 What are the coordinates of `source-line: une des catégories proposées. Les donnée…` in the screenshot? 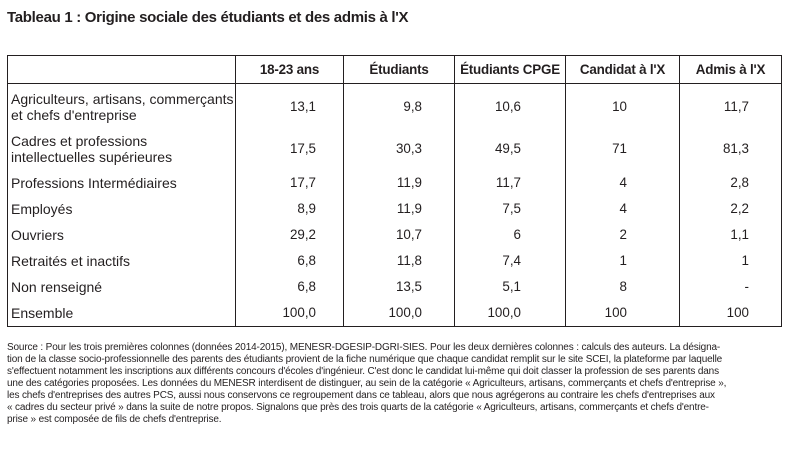 It's located at (367, 383).